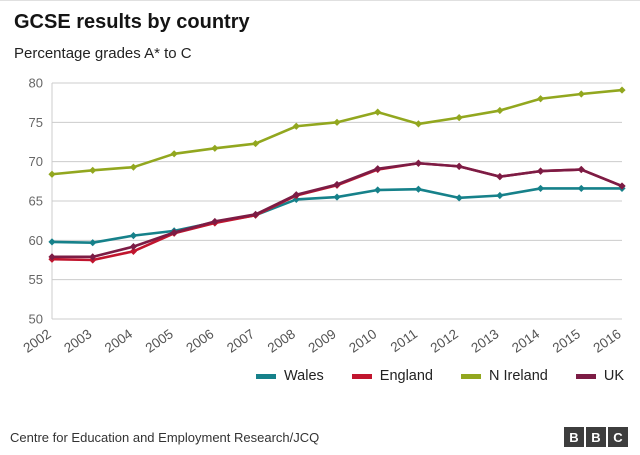 The height and width of the screenshot is (455, 640). I want to click on wales-swatch-icon, so click(266, 376).